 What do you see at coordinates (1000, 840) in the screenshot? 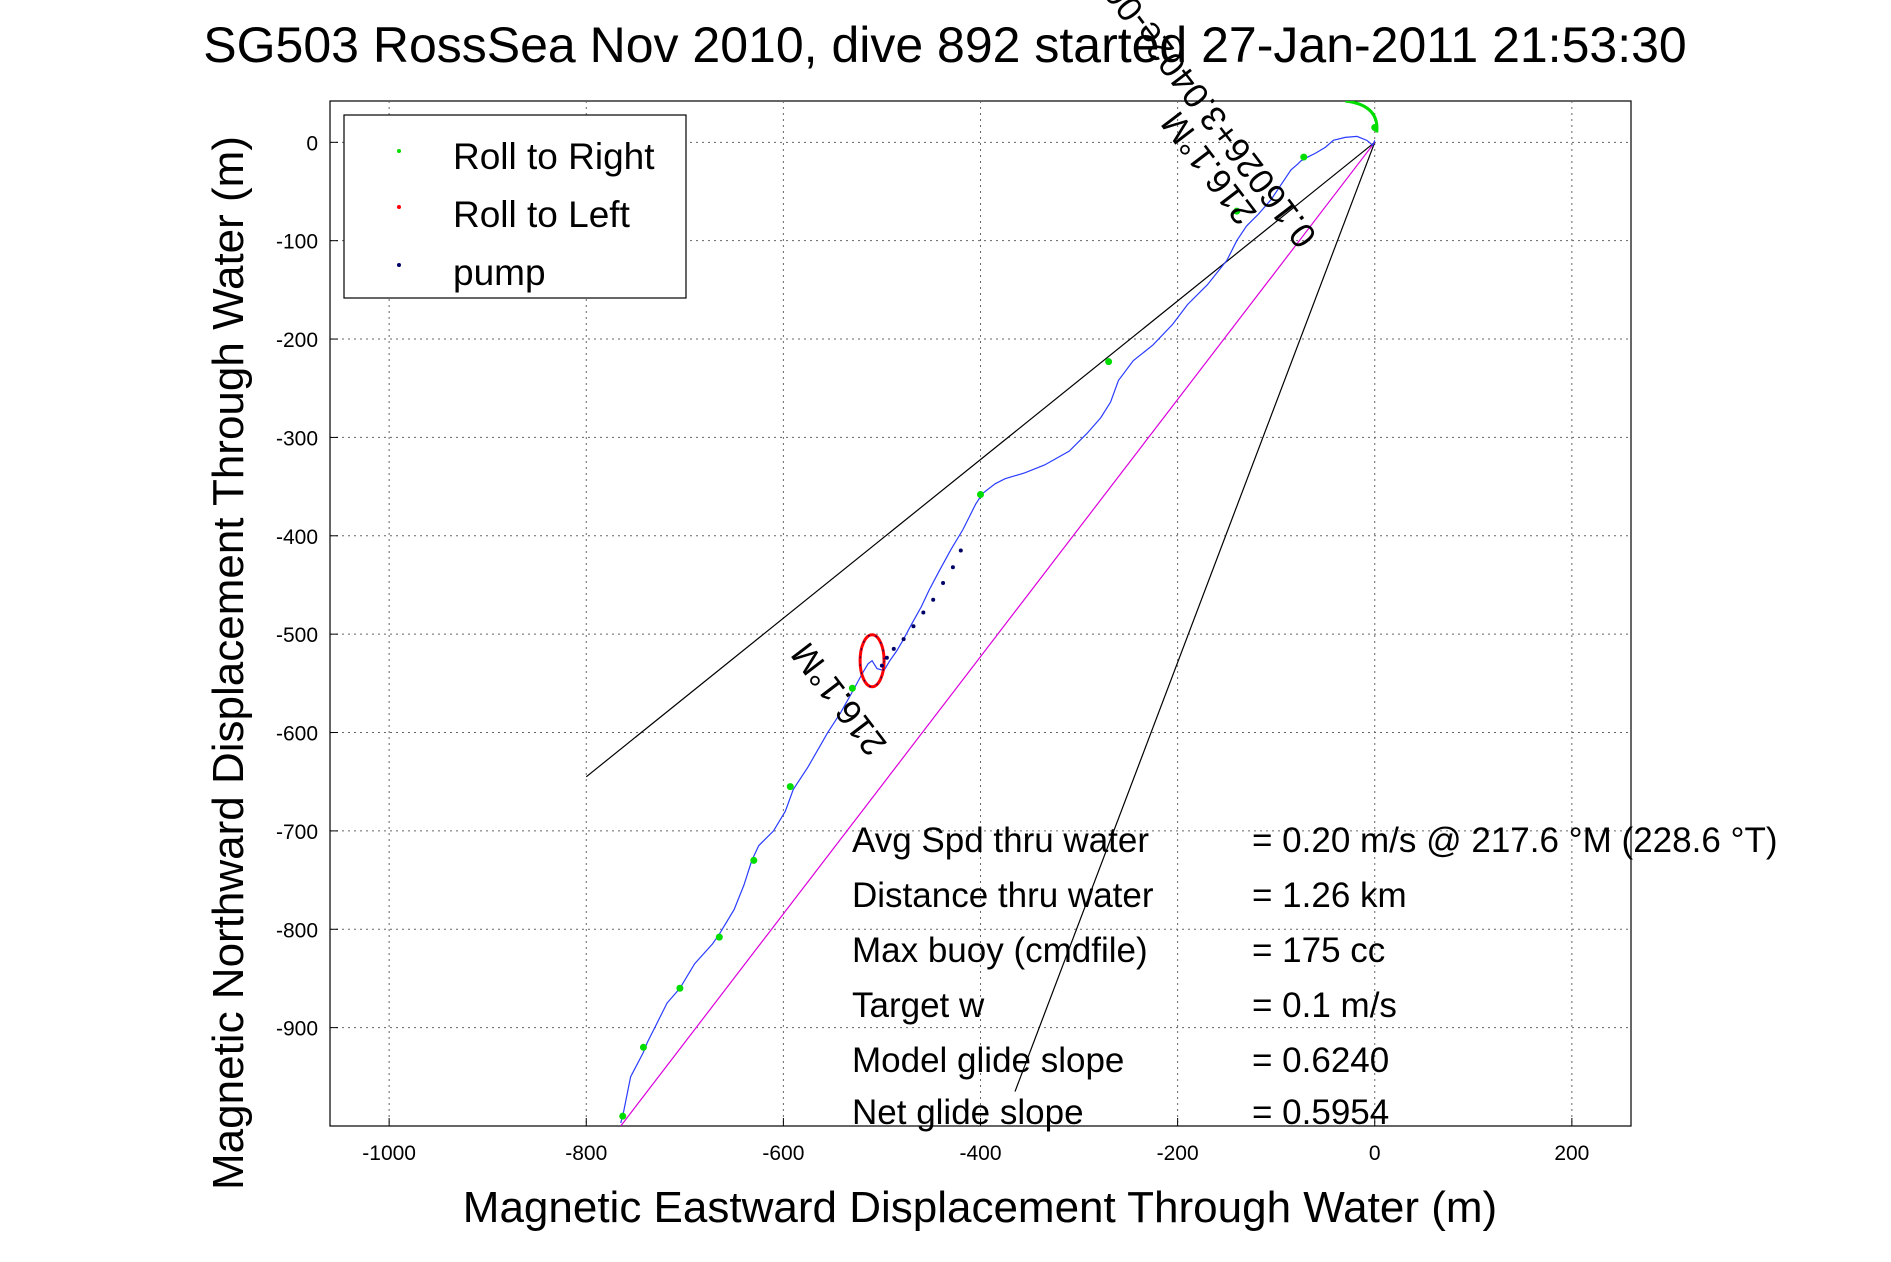
I see `stat-label-avg-speed: Avg Spd thru water` at bounding box center [1000, 840].